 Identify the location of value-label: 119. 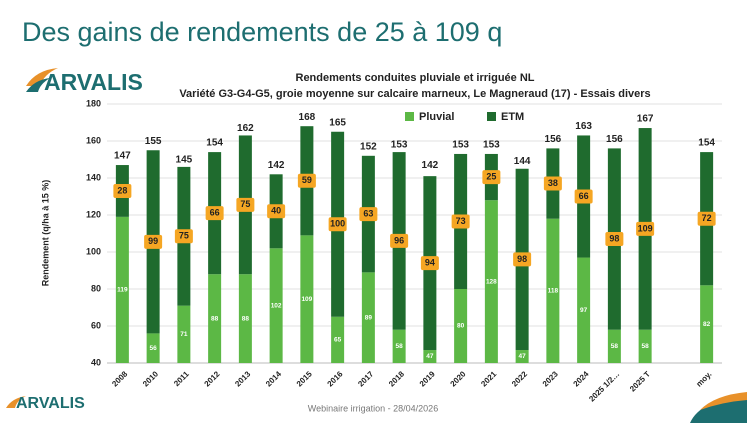
(122, 290).